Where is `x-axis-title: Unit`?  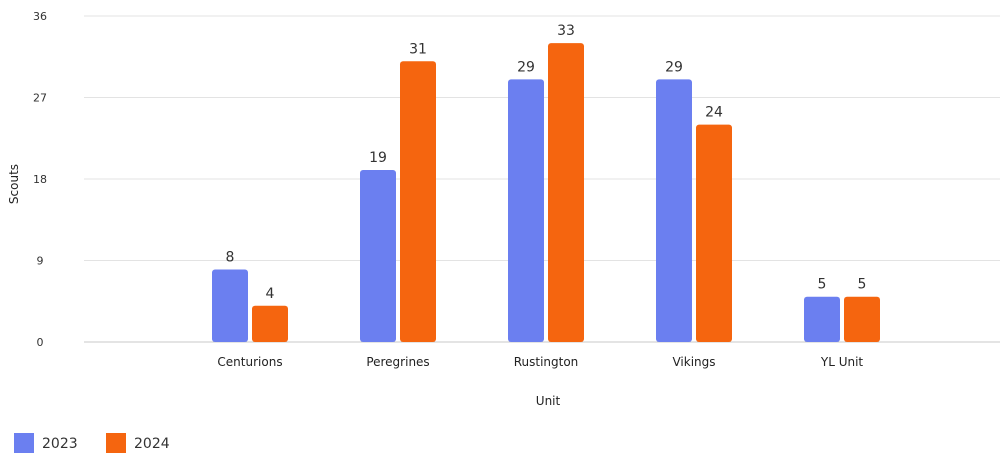
x-axis-title: Unit is located at coordinates (548, 401).